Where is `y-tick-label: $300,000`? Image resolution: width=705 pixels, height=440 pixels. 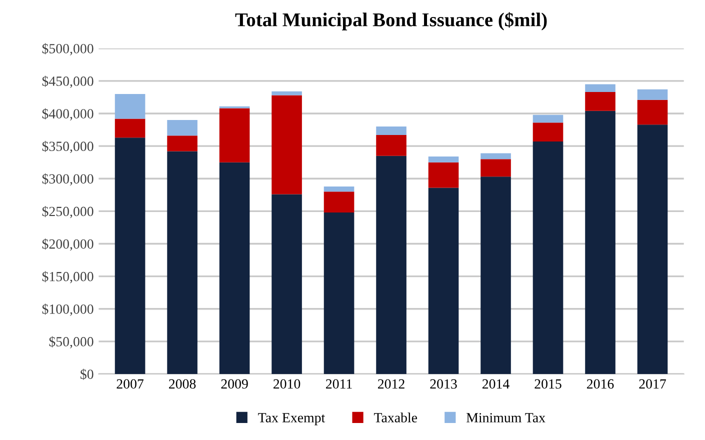
y-tick-label: $300,000 is located at coordinates (68, 179).